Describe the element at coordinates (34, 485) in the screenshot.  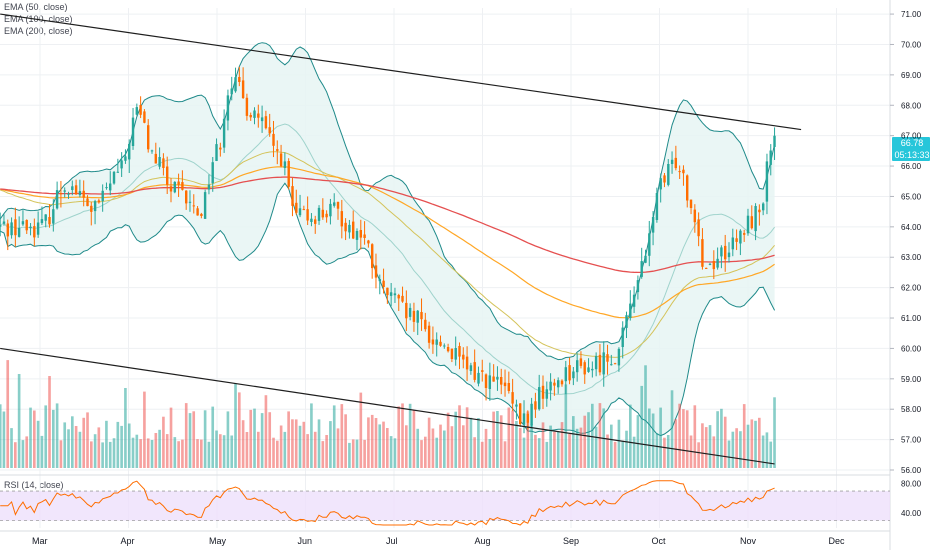
I see `legend-rsi: RSI (14, close)` at that location.